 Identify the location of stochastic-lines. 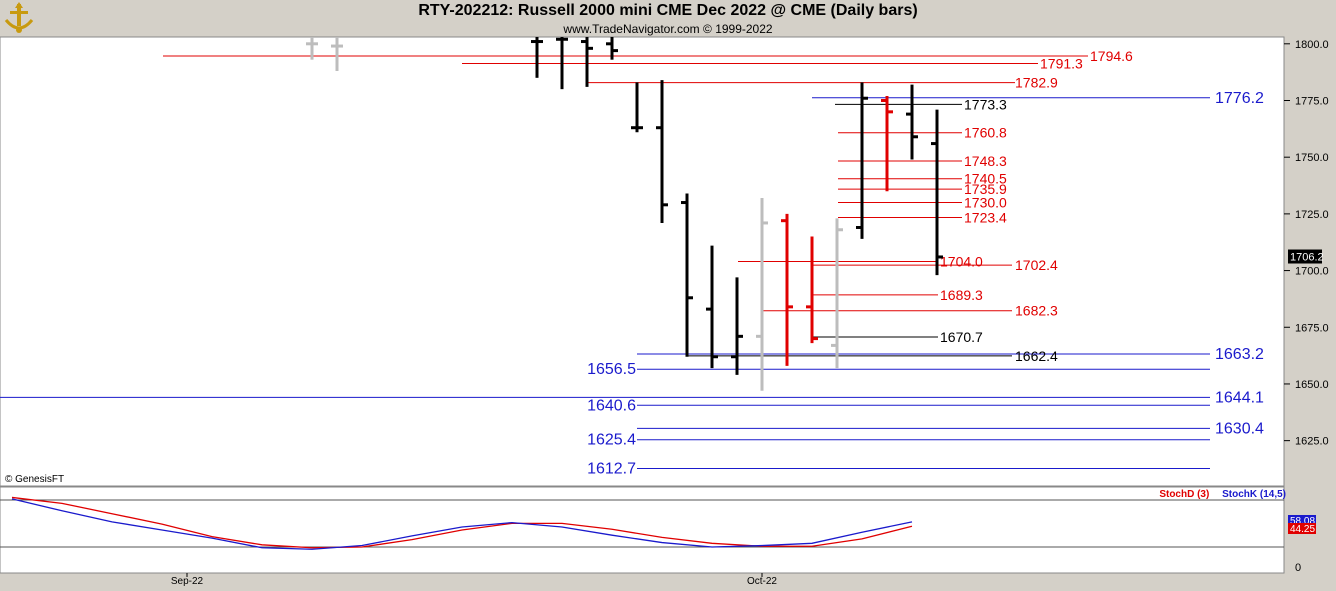
(642, 523).